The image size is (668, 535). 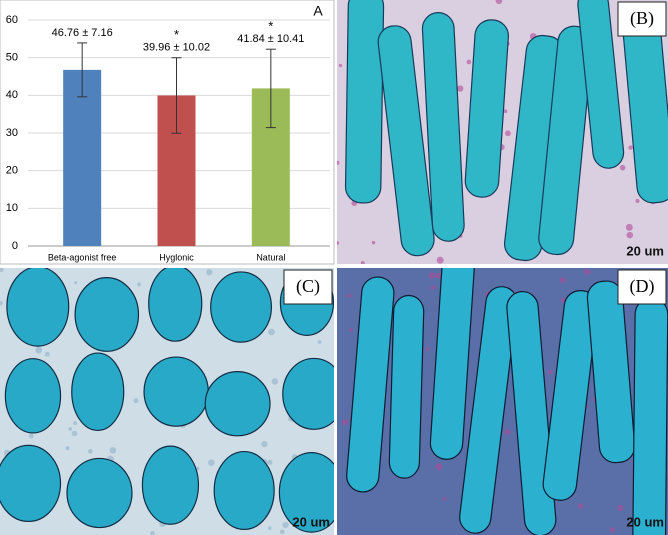 What do you see at coordinates (82, 33) in the screenshot?
I see `value-label: 46.76 ± 7.16` at bounding box center [82, 33].